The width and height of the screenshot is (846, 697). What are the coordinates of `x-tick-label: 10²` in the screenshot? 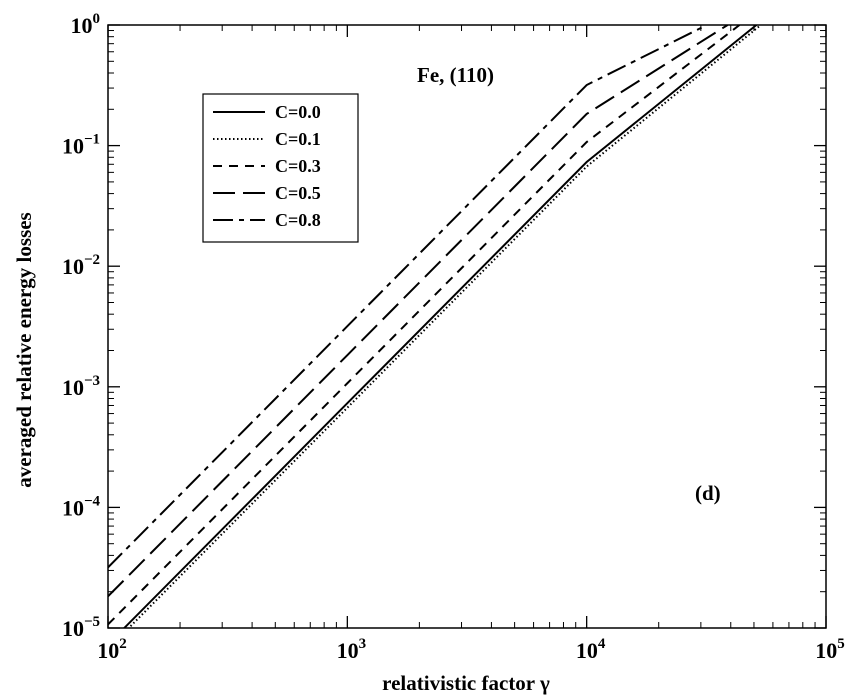 It's located at (112, 649).